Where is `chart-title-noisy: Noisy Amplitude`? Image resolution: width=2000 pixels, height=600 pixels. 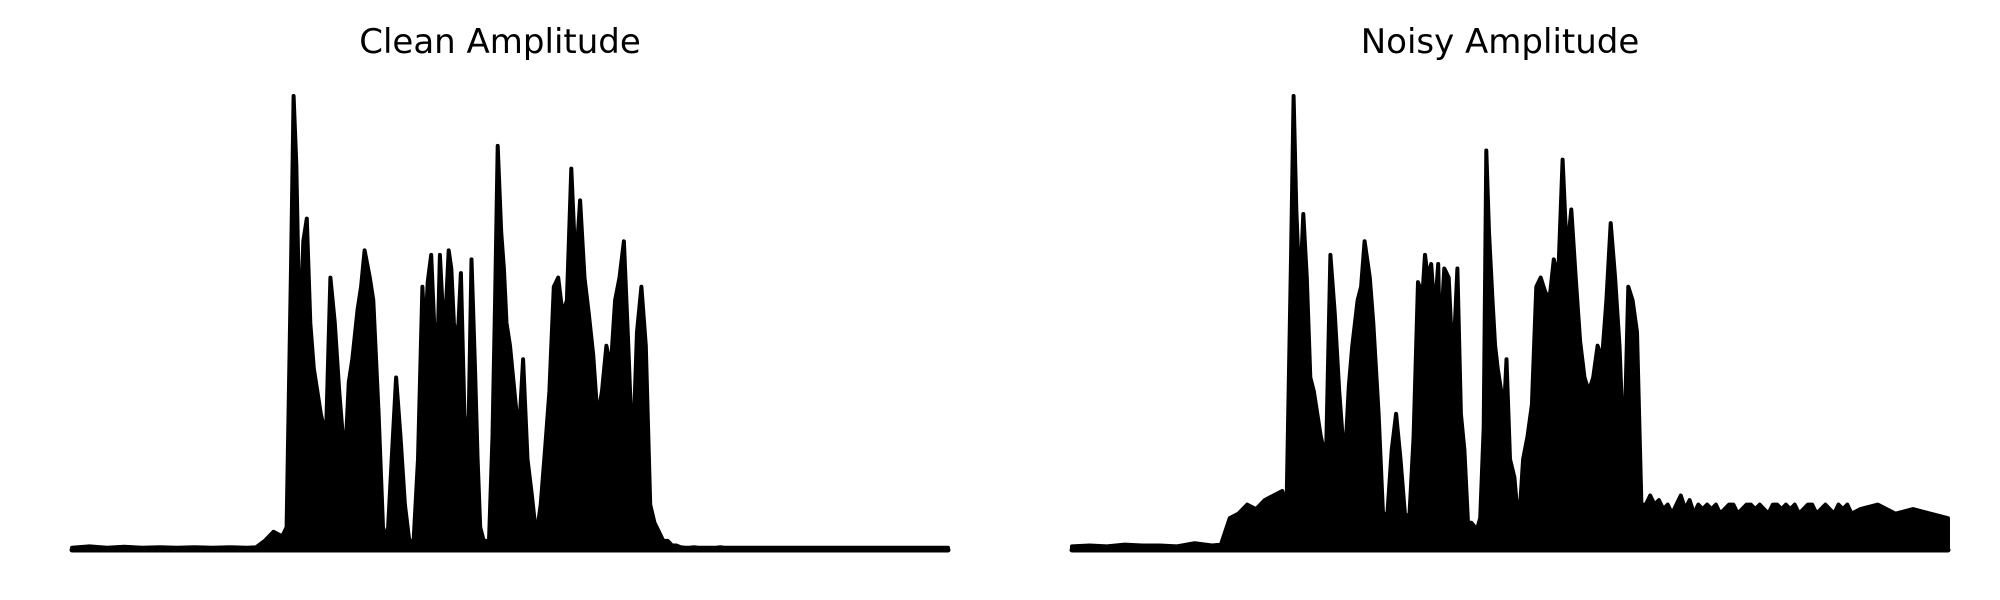
chart-title-noisy: Noisy Amplitude is located at coordinates (1500, 42).